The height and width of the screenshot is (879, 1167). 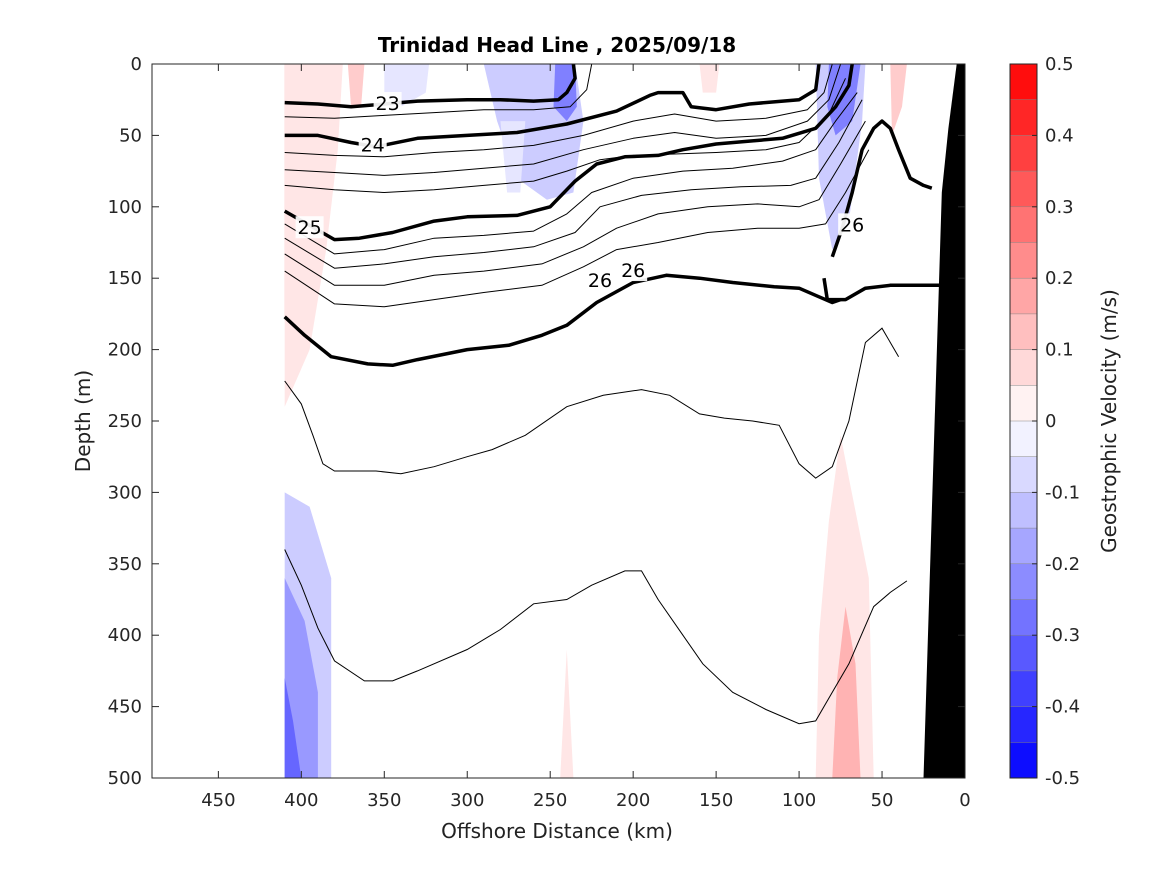 I want to click on x-tick-label: 200, so click(x=633, y=800).